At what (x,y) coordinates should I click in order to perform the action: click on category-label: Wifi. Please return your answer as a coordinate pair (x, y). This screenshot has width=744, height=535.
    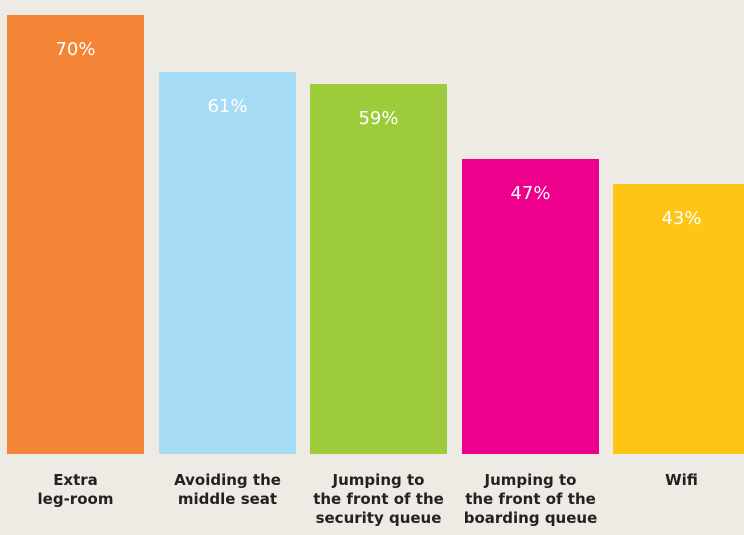
    Looking at the image, I should click on (675, 480).